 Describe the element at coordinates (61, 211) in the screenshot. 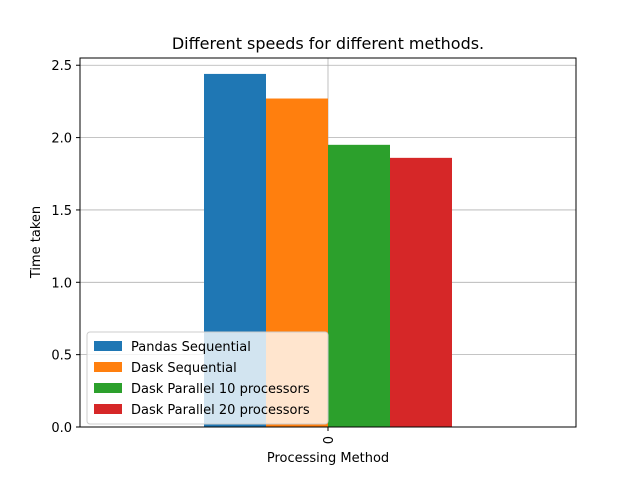

I see `y-tick-label: 1.5` at that location.